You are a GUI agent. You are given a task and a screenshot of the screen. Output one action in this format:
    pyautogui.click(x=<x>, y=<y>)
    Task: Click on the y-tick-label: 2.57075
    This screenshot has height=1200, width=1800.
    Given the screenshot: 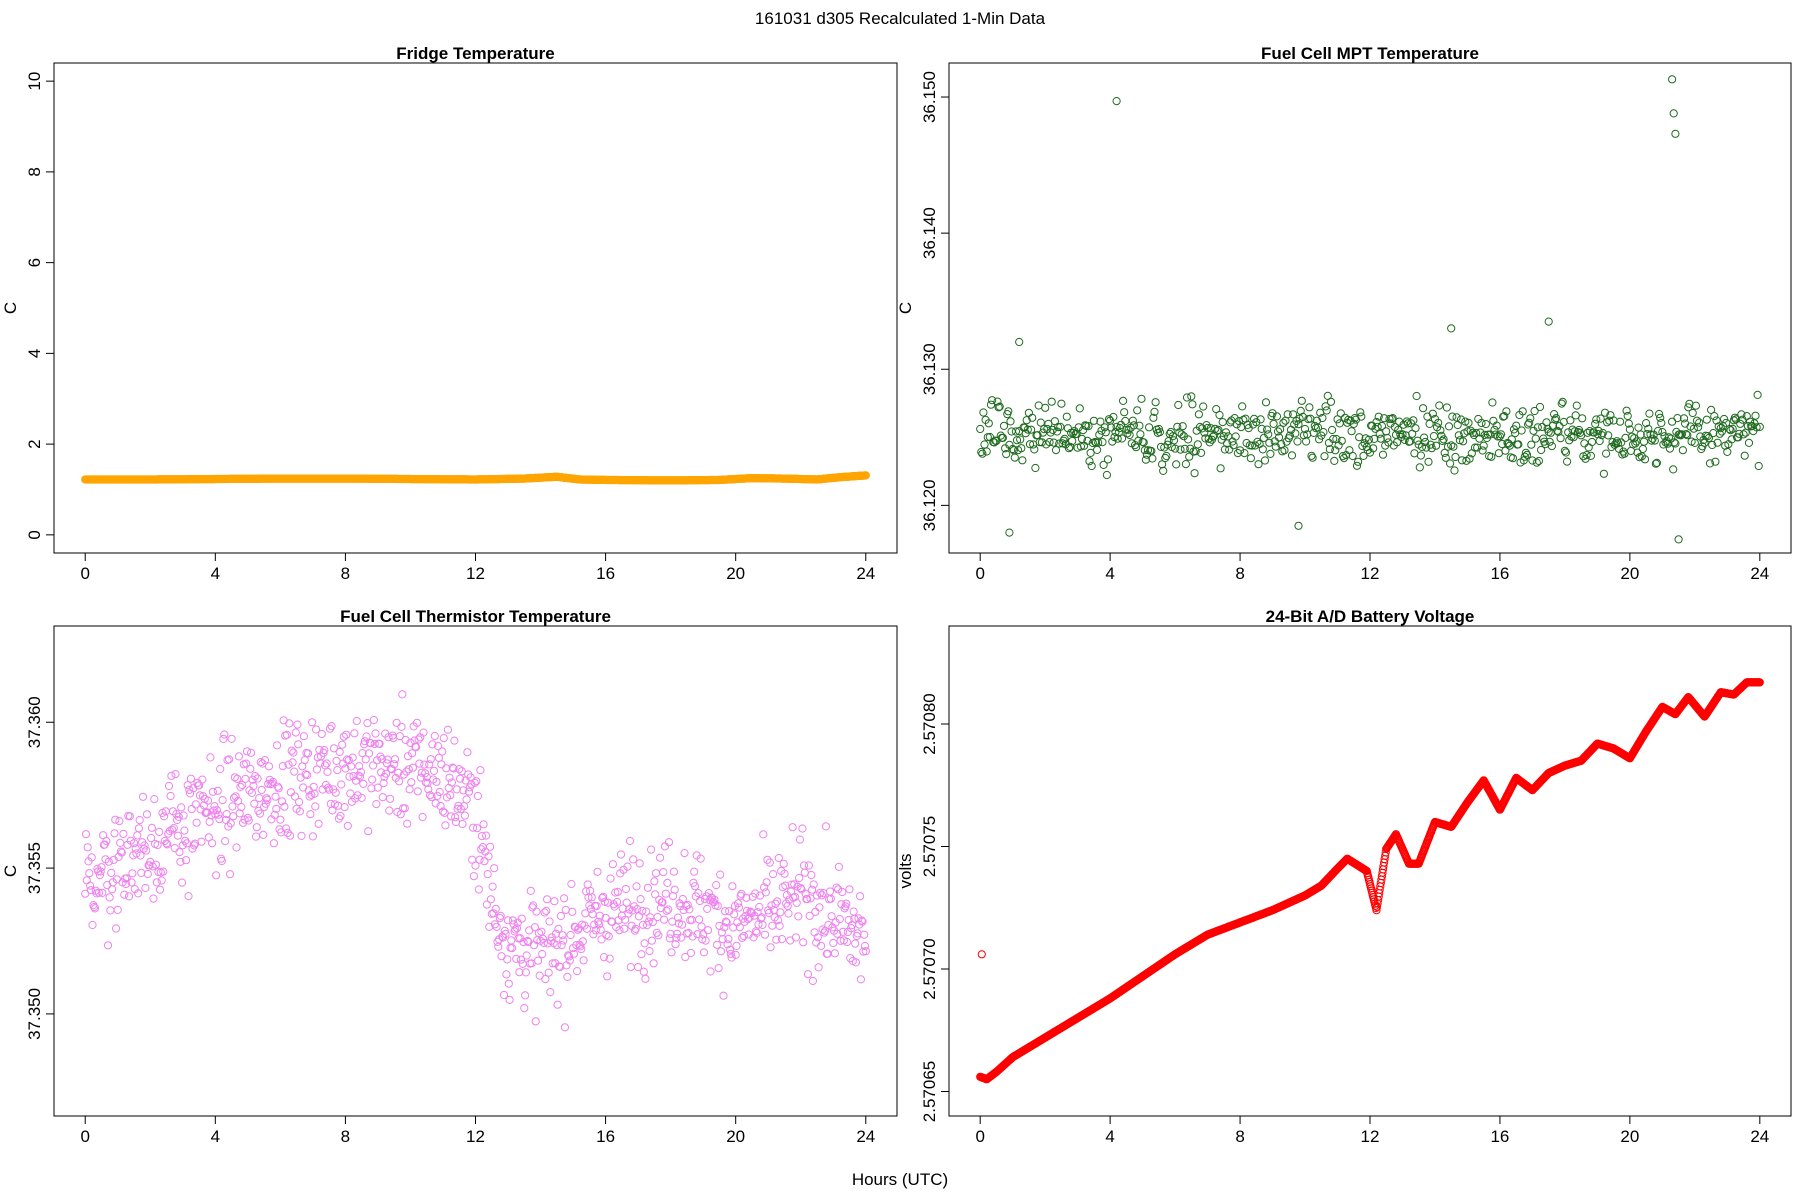 What is the action you would take?
    pyautogui.click(x=929, y=846)
    